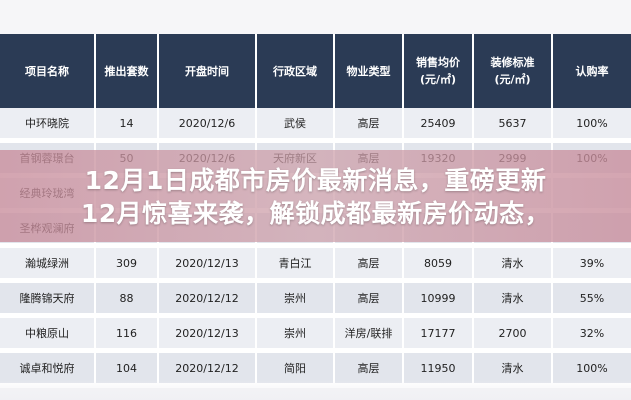  What do you see at coordinates (296, 71) in the screenshot?
I see `header-district: 行政区域` at bounding box center [296, 71].